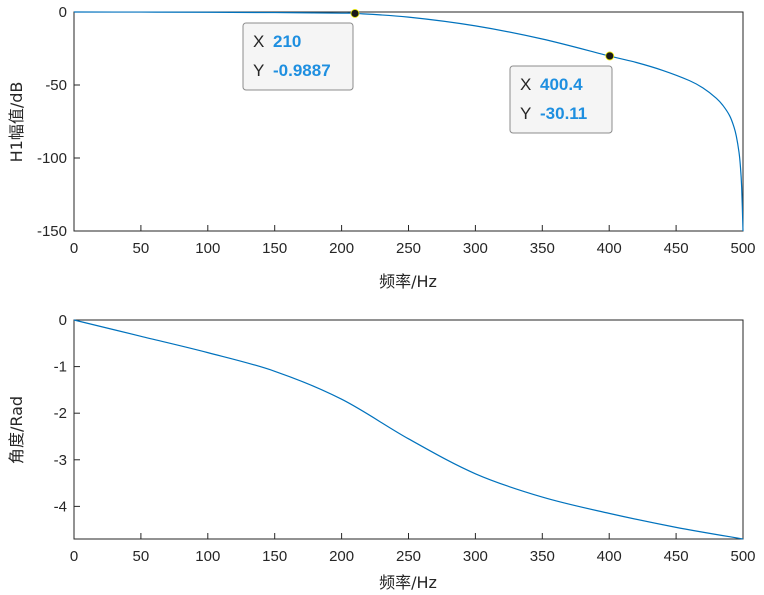 The image size is (764, 595). Describe the element at coordinates (60, 367) in the screenshot. I see `y-tick-label: -1` at that location.